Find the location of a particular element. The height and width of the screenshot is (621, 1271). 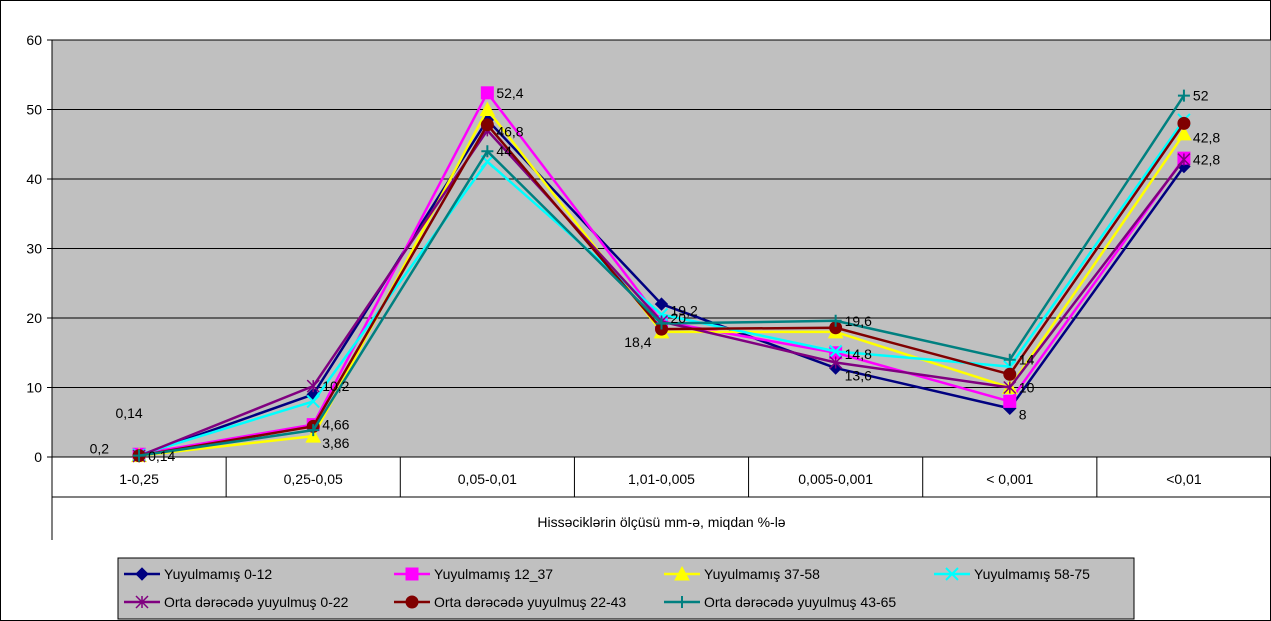

data-label: 14 is located at coordinates (1027, 360).